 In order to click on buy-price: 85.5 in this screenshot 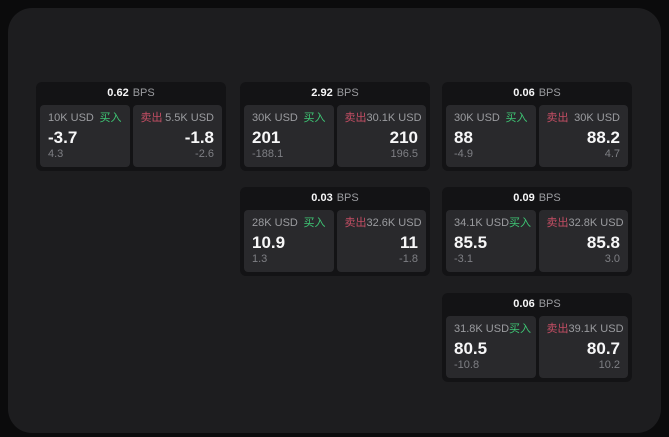, I will do `click(471, 242)`.